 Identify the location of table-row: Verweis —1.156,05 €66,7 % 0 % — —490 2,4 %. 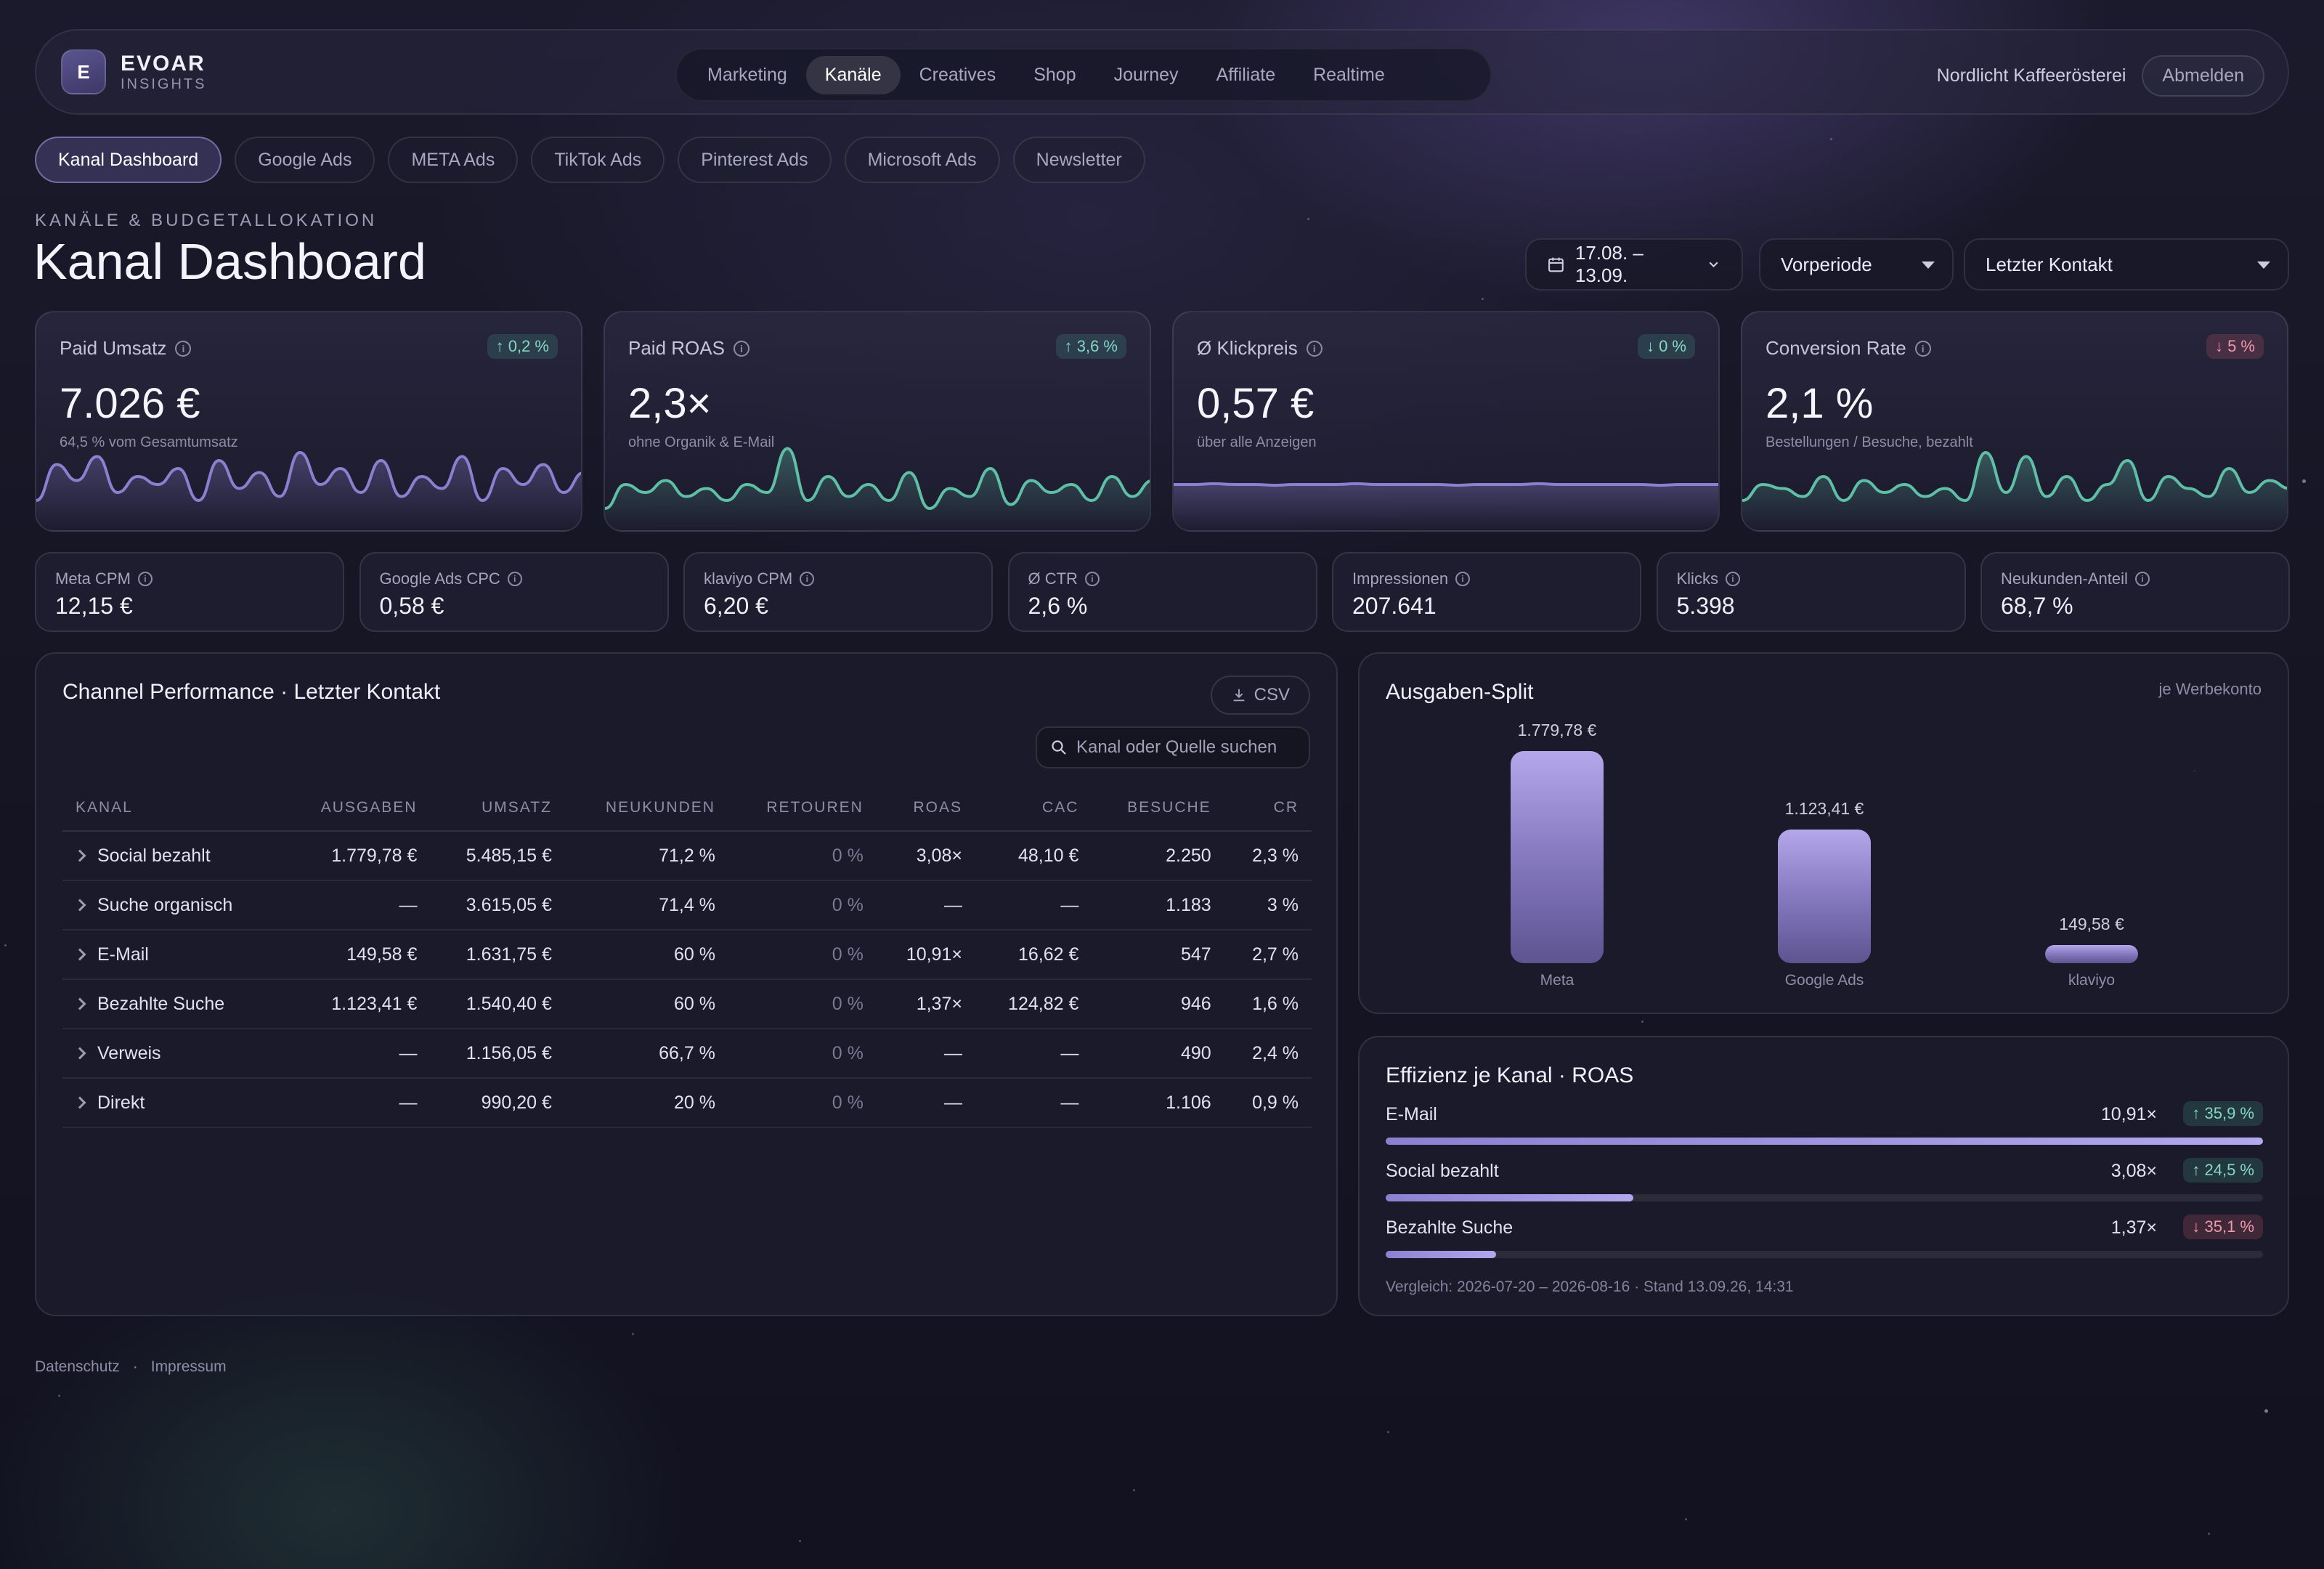
(687, 1054).